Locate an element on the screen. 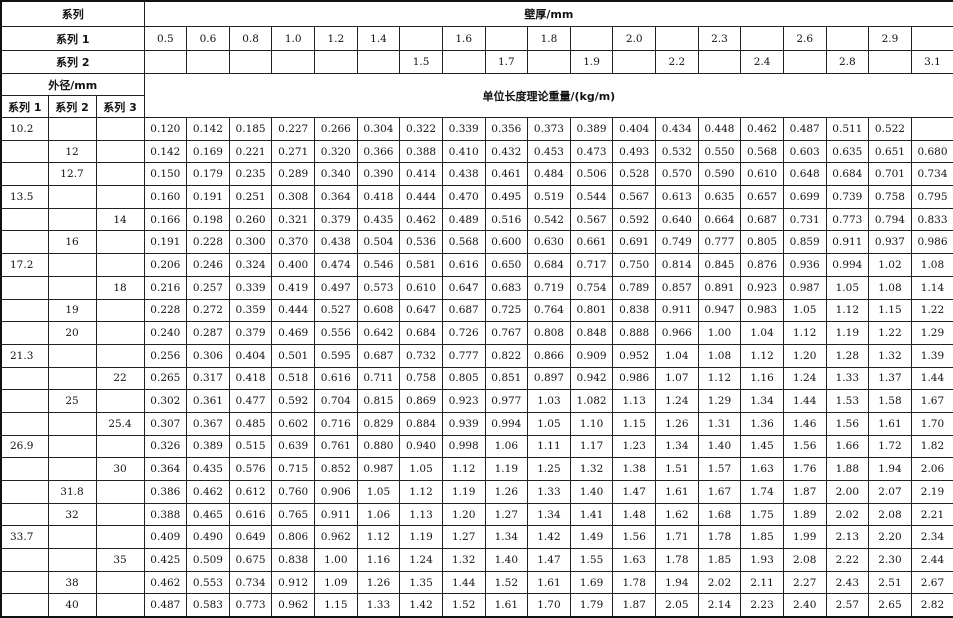  od-series1-cell: 21.3 is located at coordinates (24, 355).